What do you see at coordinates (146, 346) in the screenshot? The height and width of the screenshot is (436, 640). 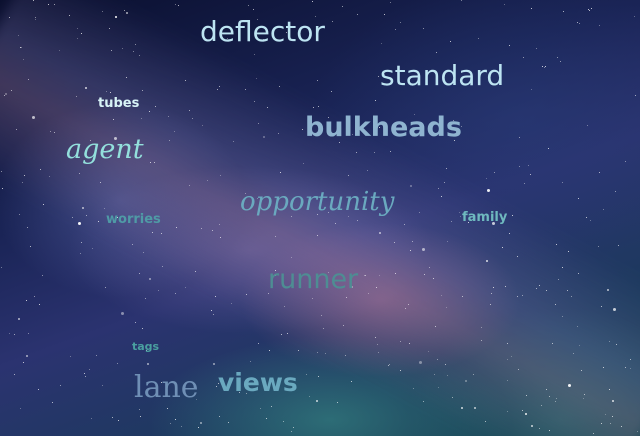 I see `word-tags: tags` at bounding box center [146, 346].